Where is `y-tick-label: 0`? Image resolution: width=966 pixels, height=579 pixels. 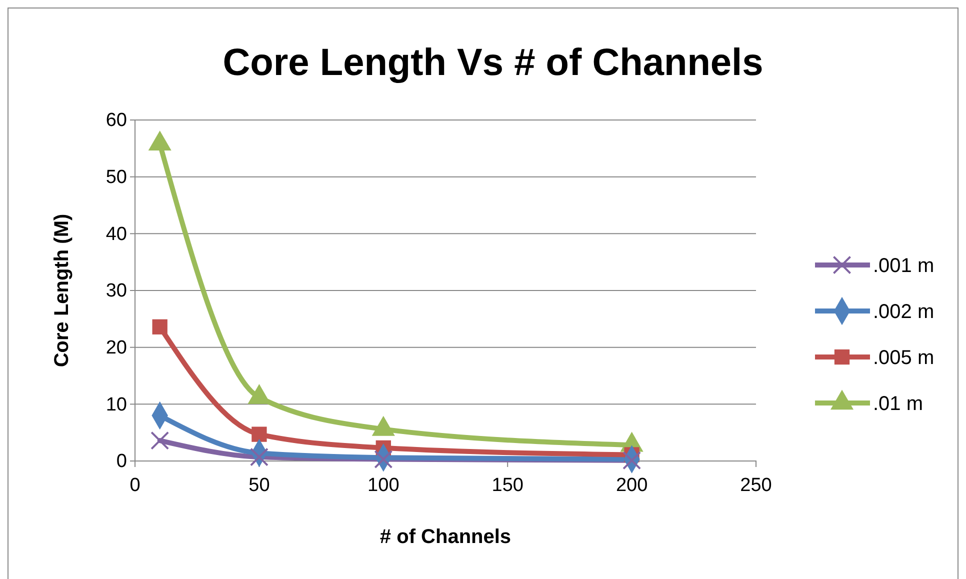 y-tick-label: 0 is located at coordinates (121, 461).